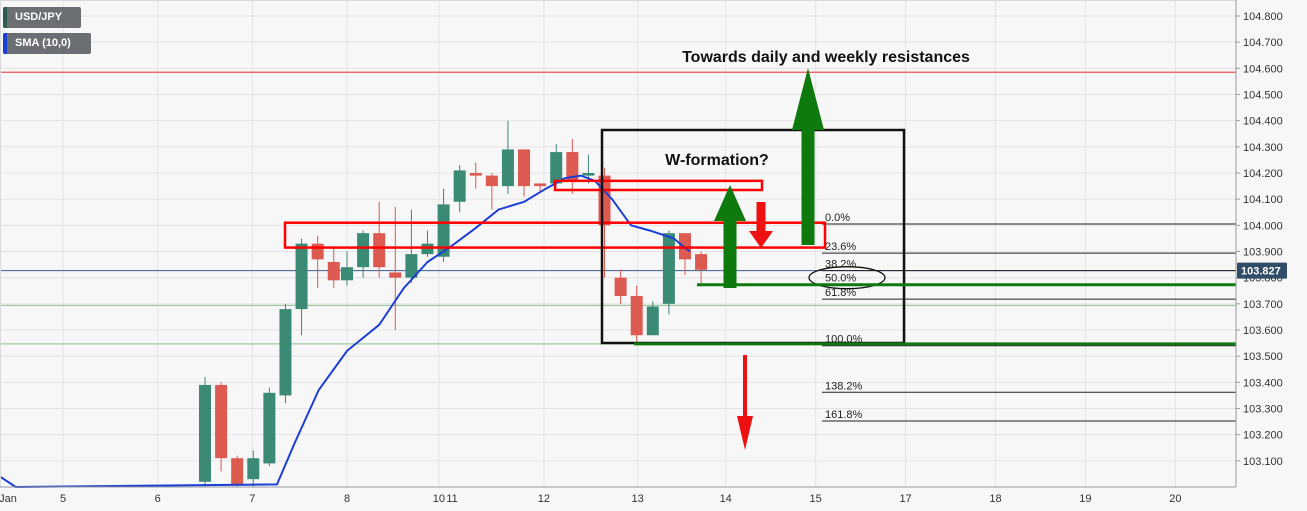 The height and width of the screenshot is (511, 1307). Describe the element at coordinates (1263, 95) in the screenshot. I see `y-tick-label: 104.500` at that location.